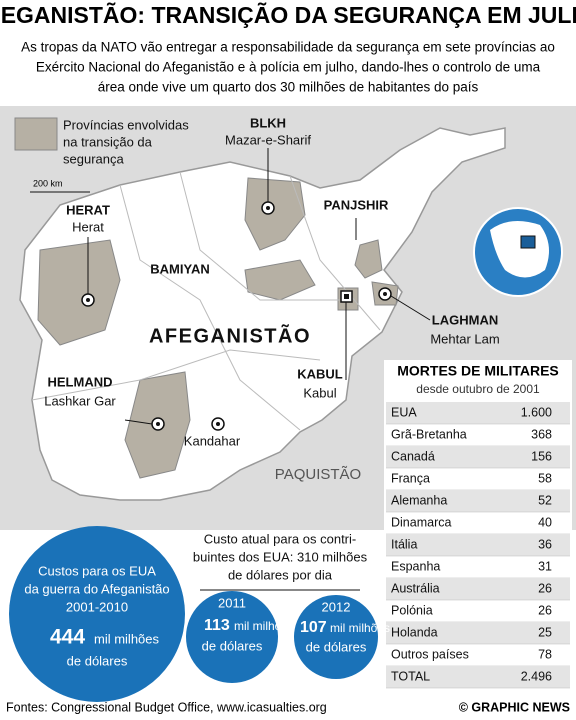  Describe the element at coordinates (356, 204) in the screenshot. I see `province-label: PANJSHIR` at that location.